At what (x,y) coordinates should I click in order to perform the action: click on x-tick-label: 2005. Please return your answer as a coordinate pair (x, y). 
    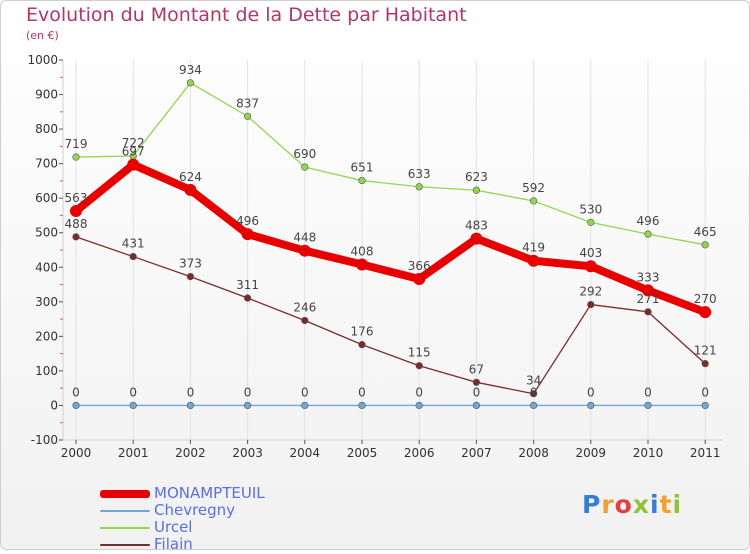
    Looking at the image, I should click on (362, 453).